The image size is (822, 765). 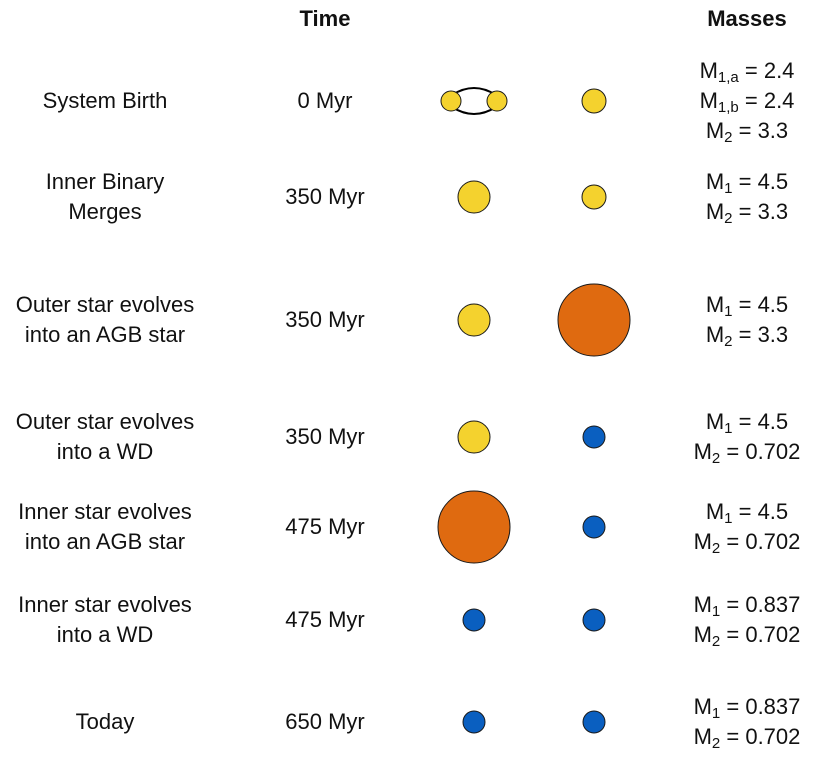 I want to click on mass-values: M1 = 4.5 M2 = 0.702, so click(x=747, y=437).